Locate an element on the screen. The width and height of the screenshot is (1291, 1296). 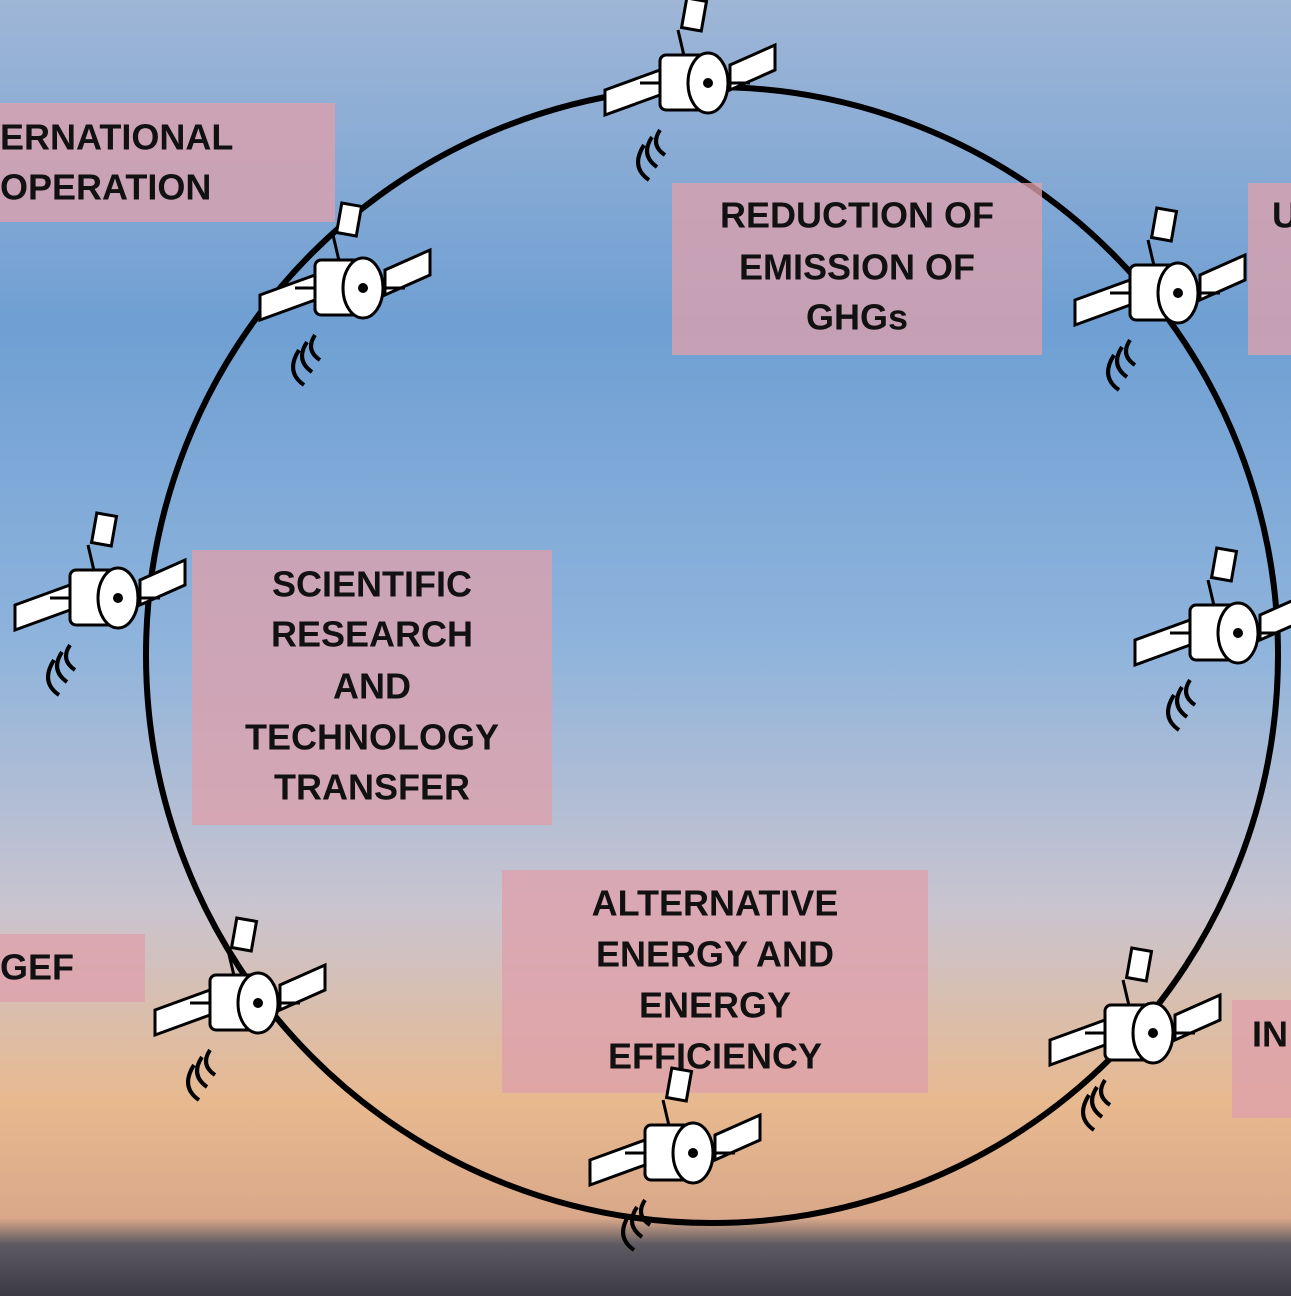
label-text: RESEARCH is located at coordinates (372, 634).